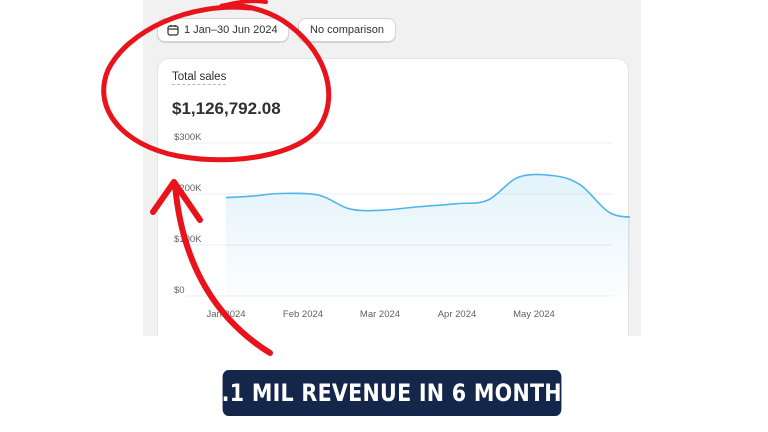  I want to click on comparison-button: No comparison, so click(347, 30).